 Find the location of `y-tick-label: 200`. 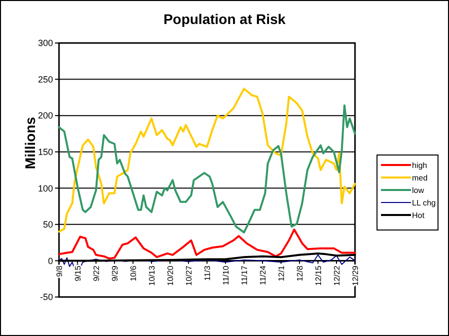

y-tick-label: 200 is located at coordinates (45, 115).